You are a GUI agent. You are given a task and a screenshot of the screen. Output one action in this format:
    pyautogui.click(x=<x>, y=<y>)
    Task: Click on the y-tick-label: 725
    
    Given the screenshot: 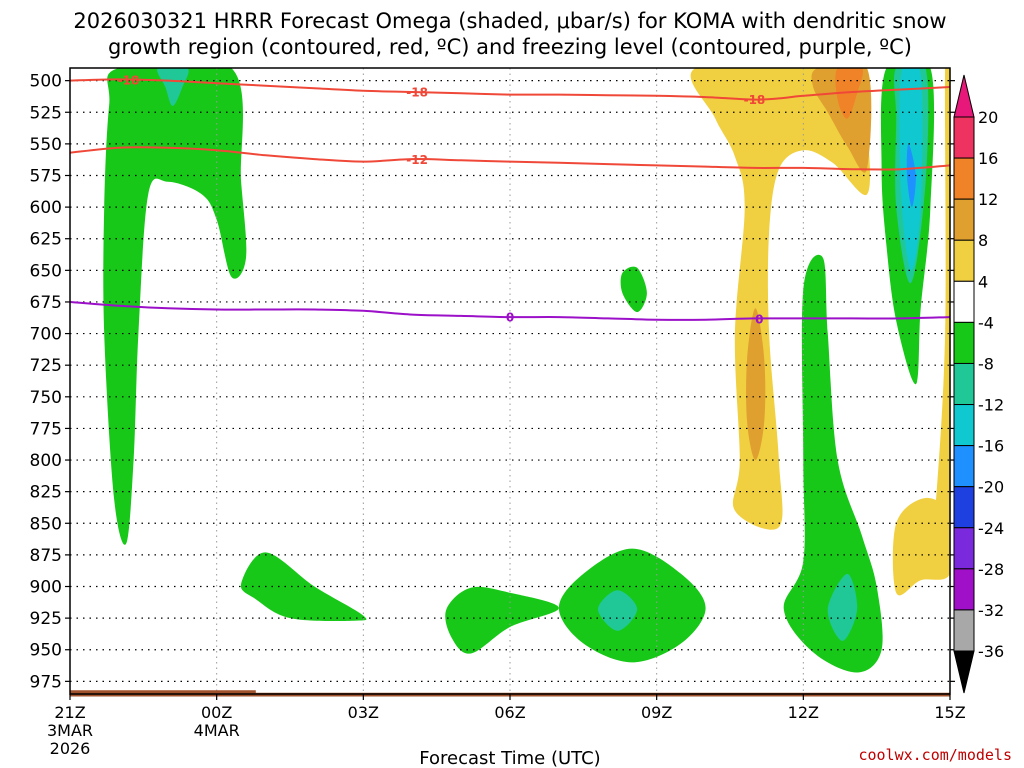 What is the action you would take?
    pyautogui.click(x=46, y=366)
    